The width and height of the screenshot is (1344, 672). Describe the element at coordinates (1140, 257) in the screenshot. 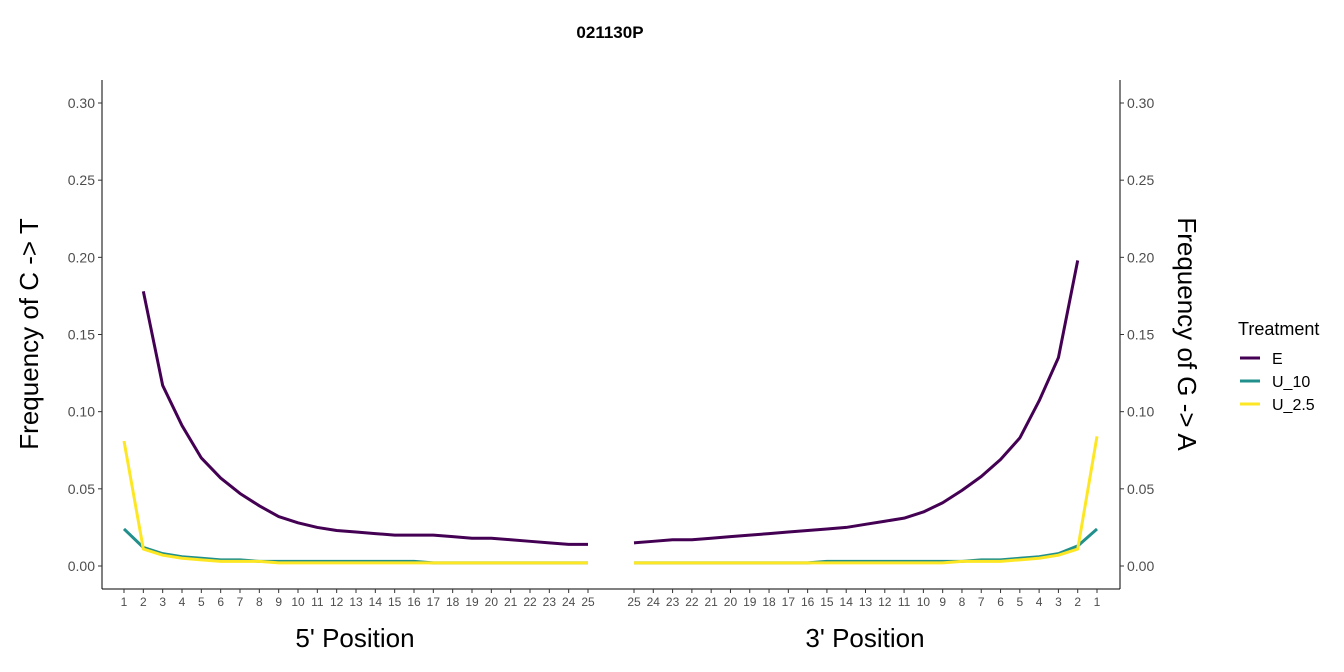

I see `y-right-tick-label: 0.20` at that location.